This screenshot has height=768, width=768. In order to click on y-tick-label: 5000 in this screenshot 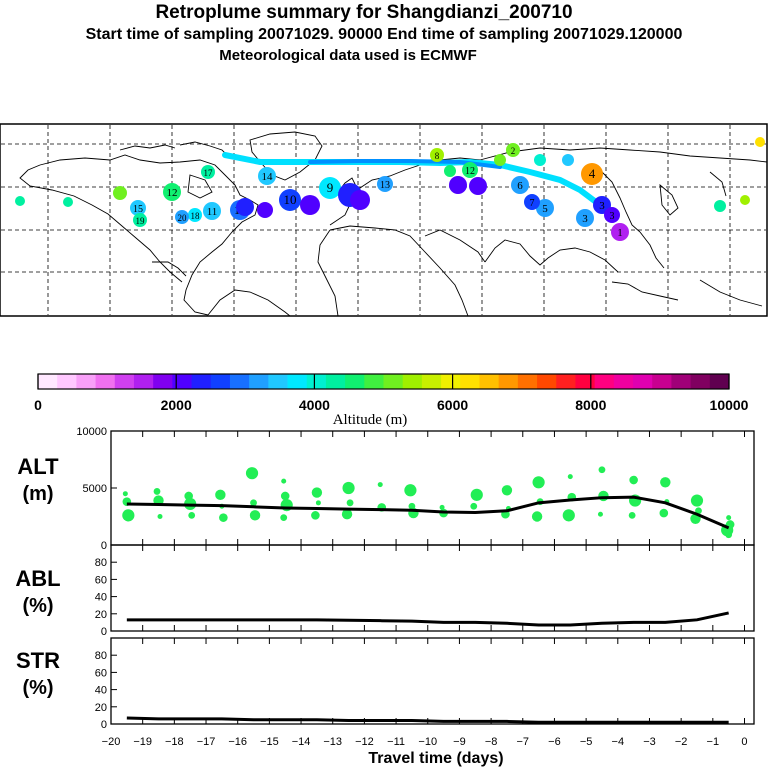, I will do `click(95, 489)`.